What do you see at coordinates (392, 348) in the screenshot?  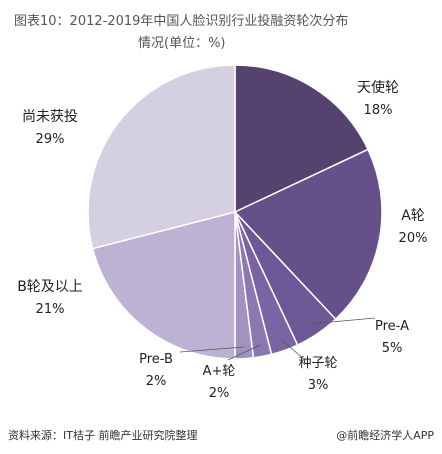 I see `slice-value-2: 5%` at bounding box center [392, 348].